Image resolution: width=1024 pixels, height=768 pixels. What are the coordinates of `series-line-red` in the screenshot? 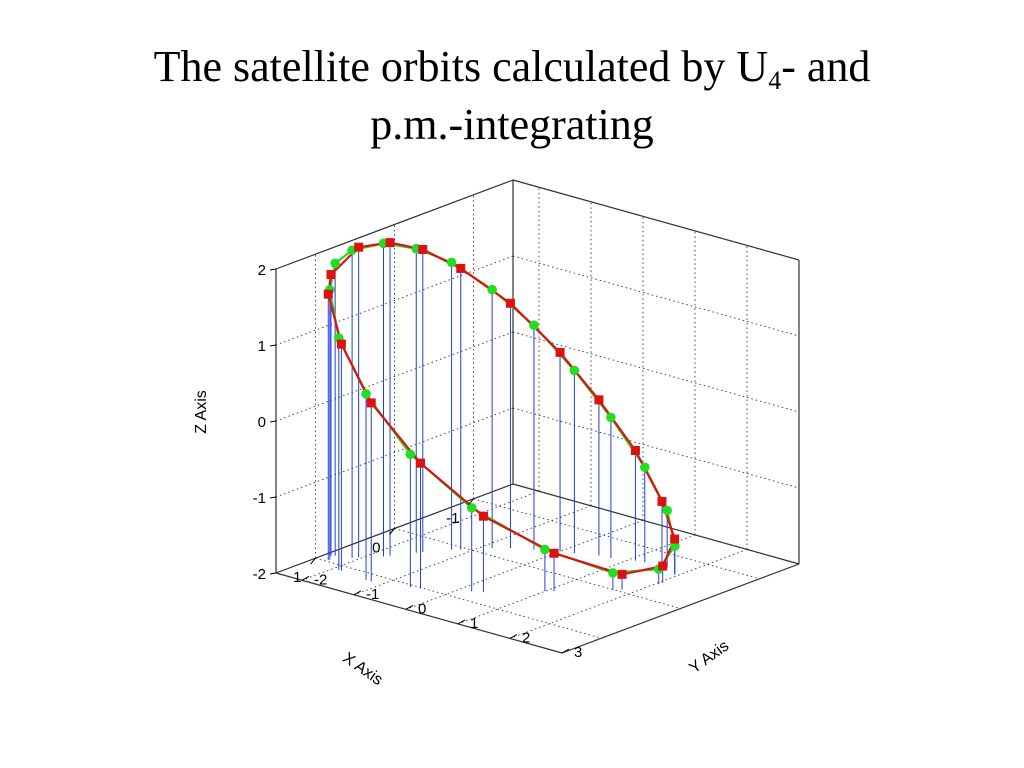 It's located at (501, 408).